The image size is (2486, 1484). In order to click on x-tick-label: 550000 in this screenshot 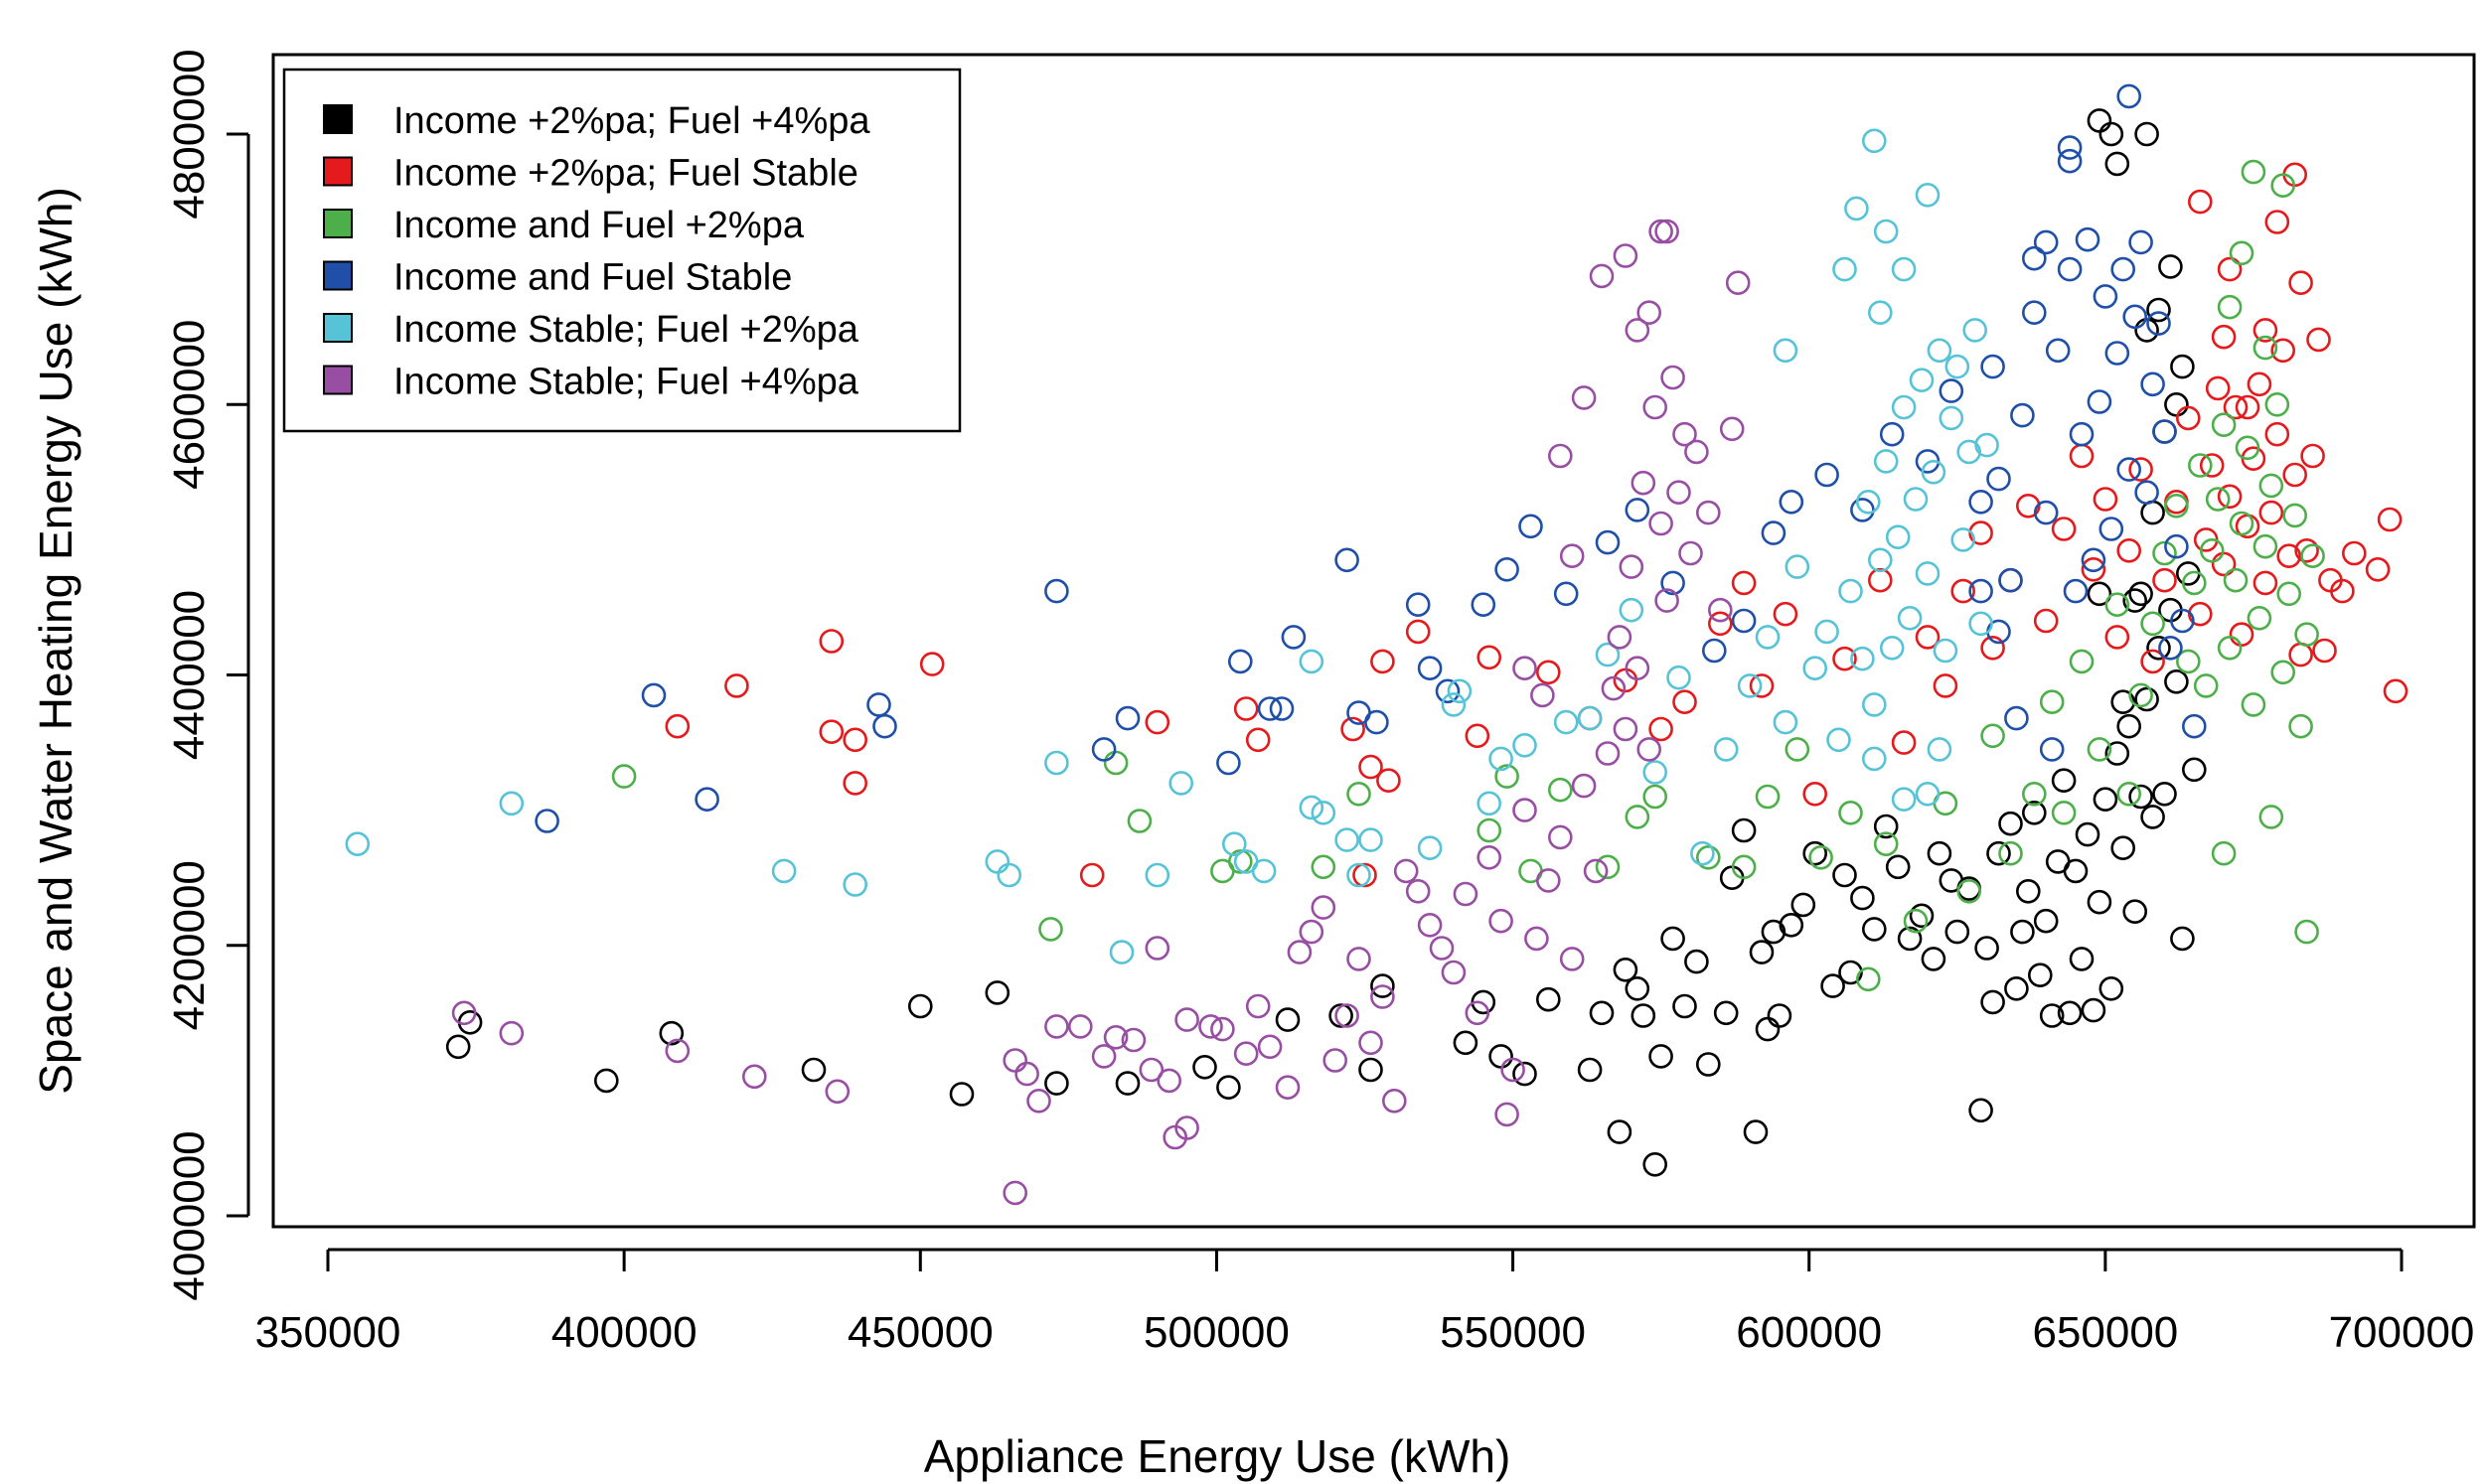, I will do `click(1513, 1332)`.